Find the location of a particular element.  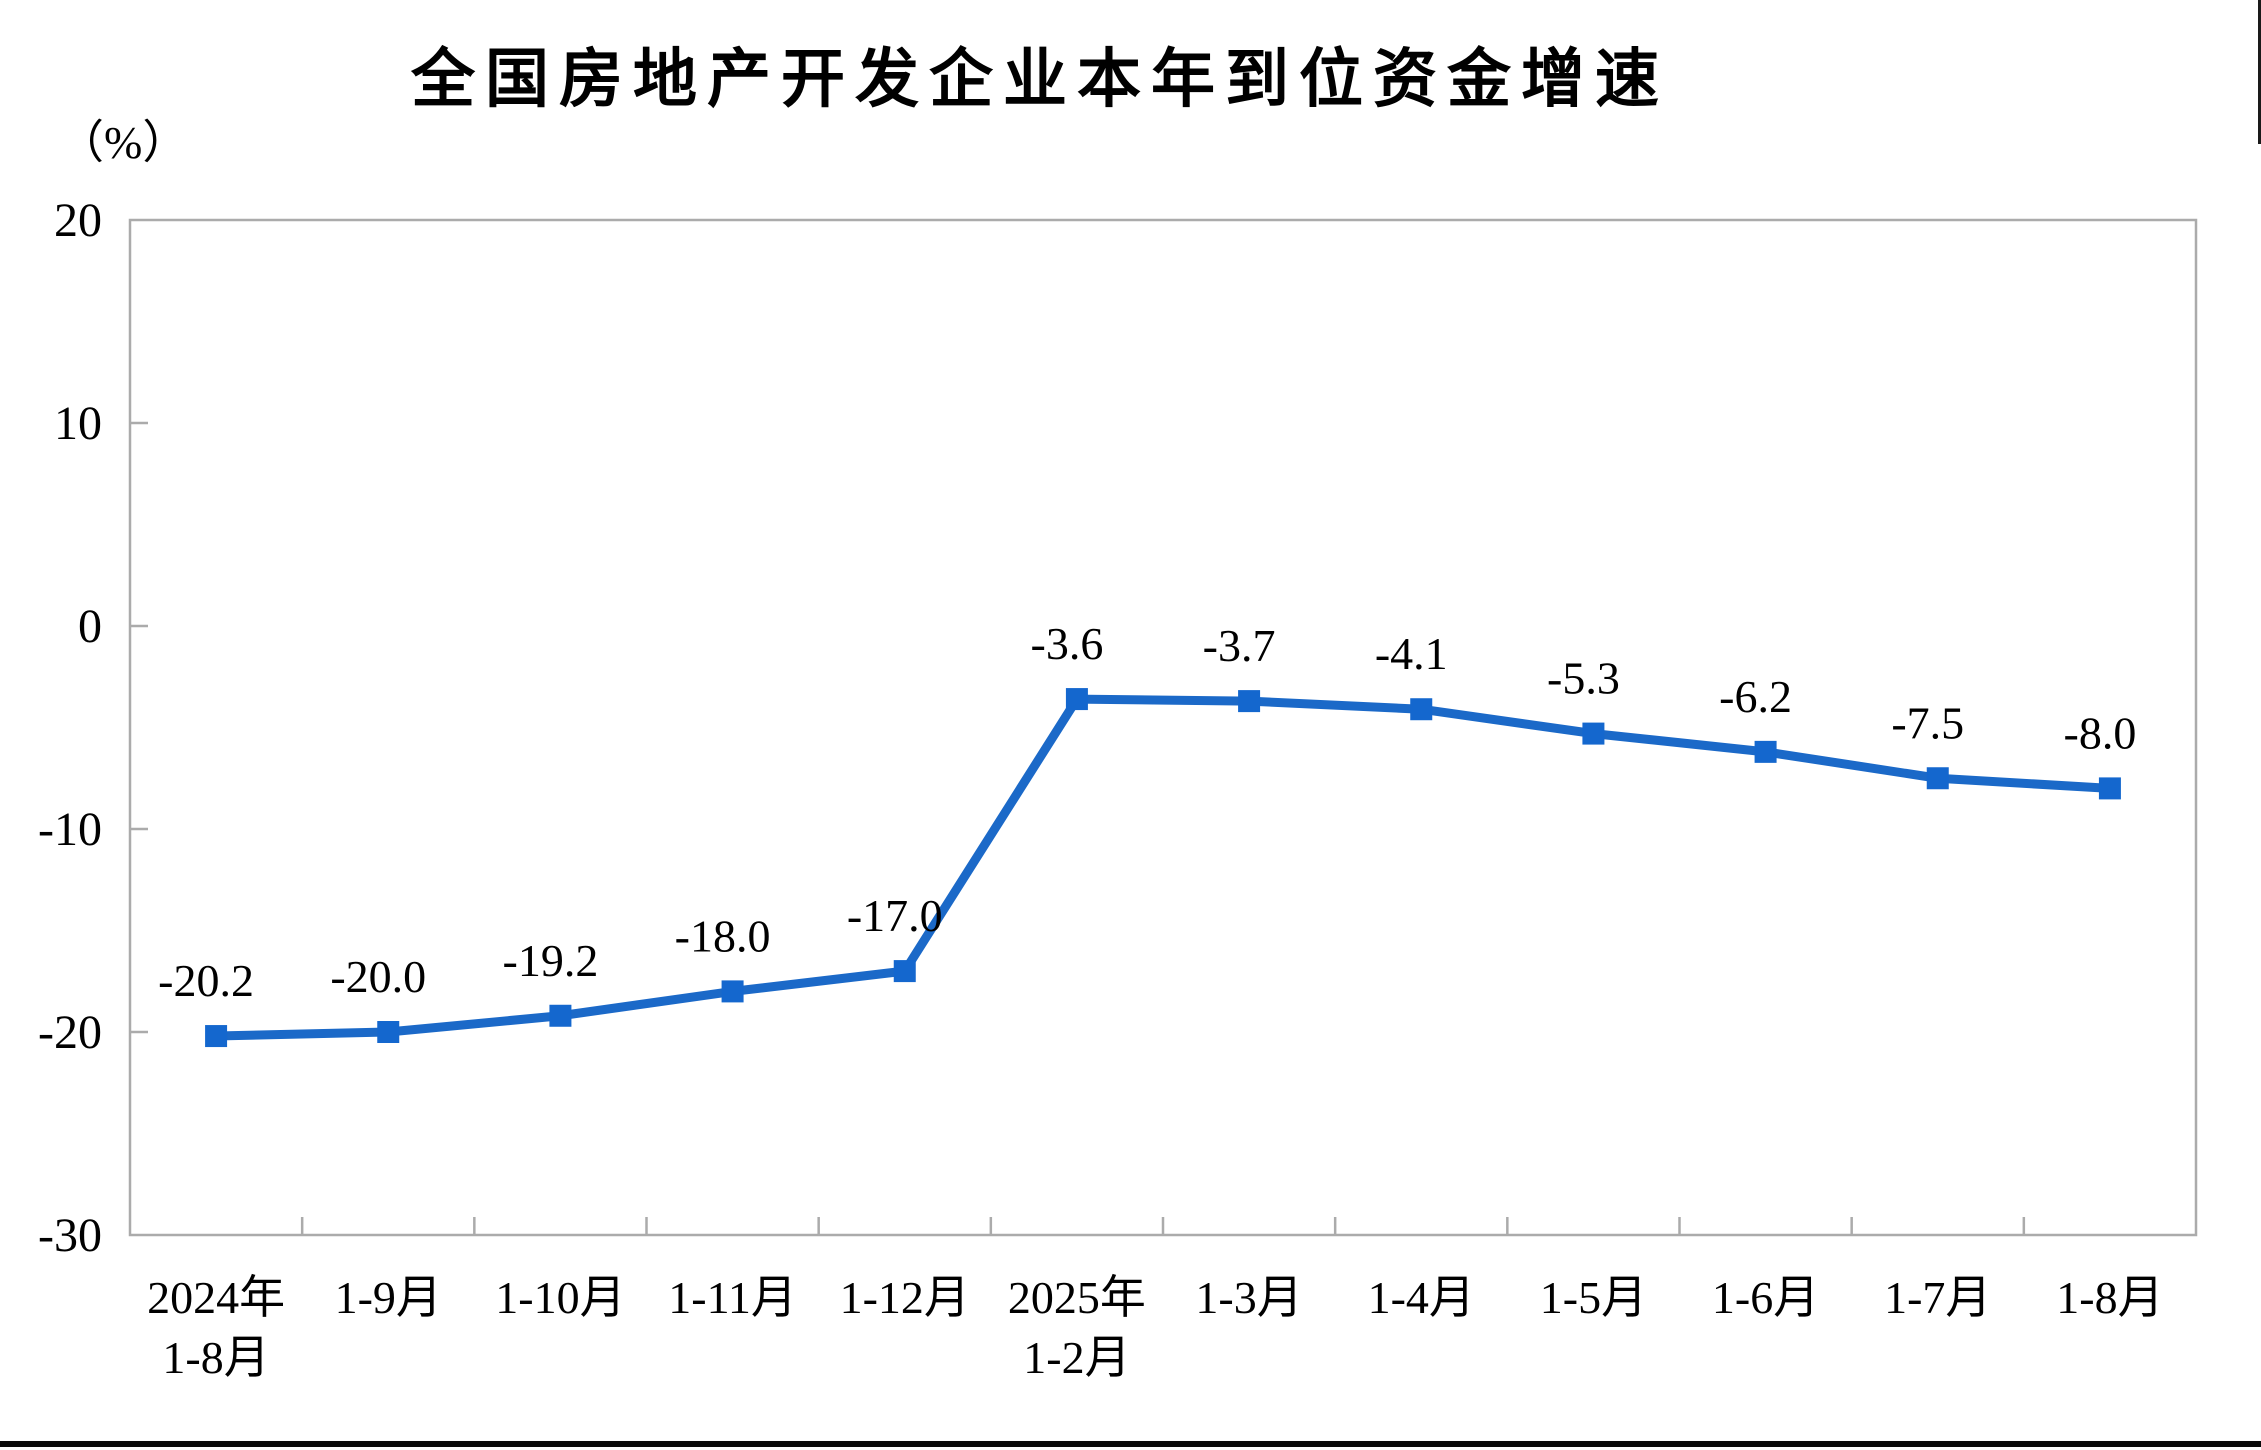

data-point-label: -18.0 is located at coordinates (723, 935).